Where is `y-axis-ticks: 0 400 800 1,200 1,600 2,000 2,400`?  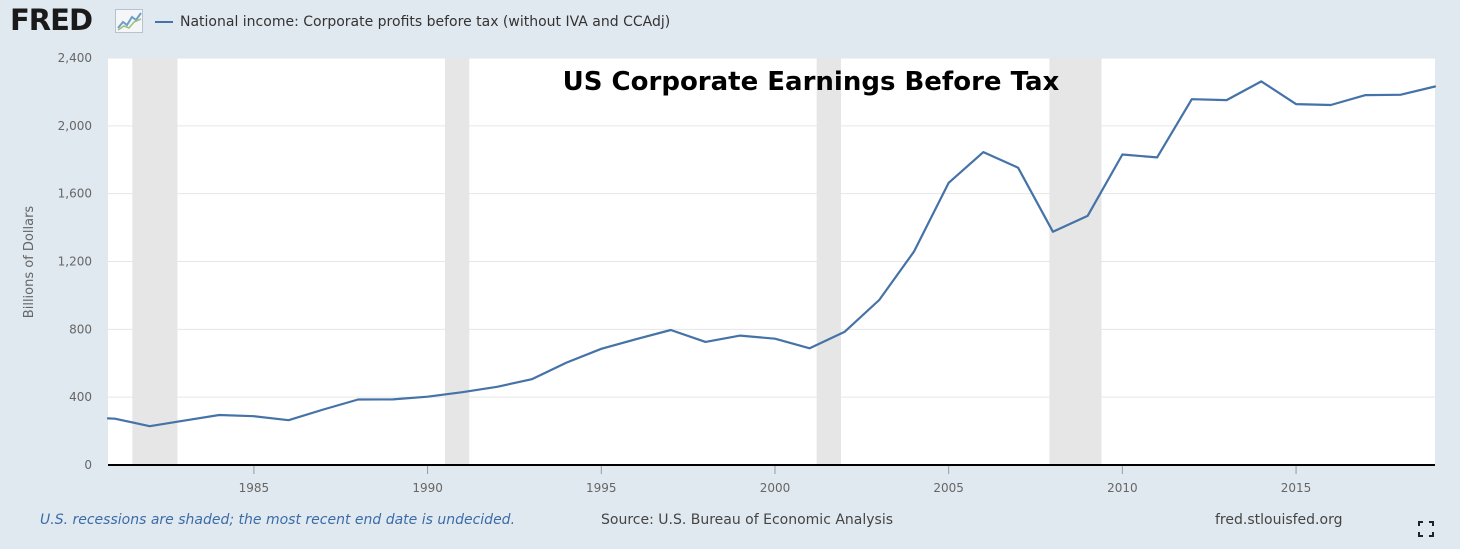 y-axis-ticks: 0 400 800 1,200 1,600 2,000 2,400 is located at coordinates (75, 261).